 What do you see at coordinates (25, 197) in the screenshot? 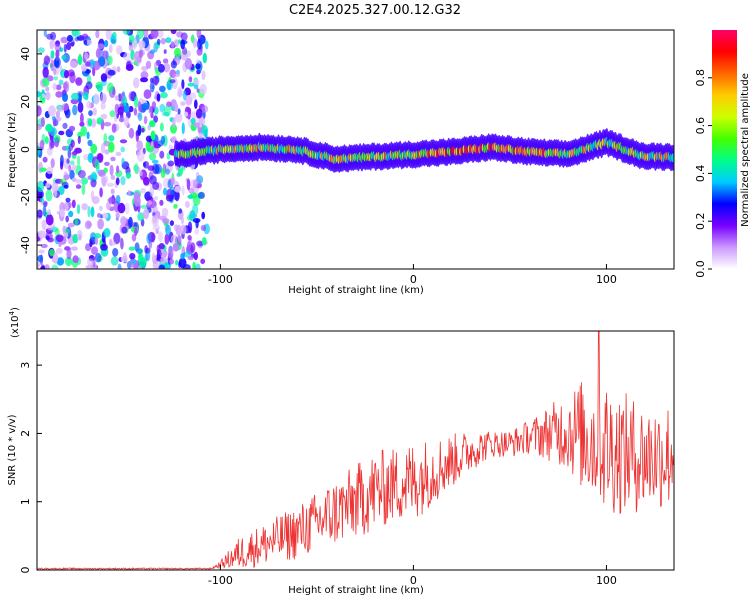
I see `spectrogram-y-tick-label: -20` at bounding box center [25, 197].